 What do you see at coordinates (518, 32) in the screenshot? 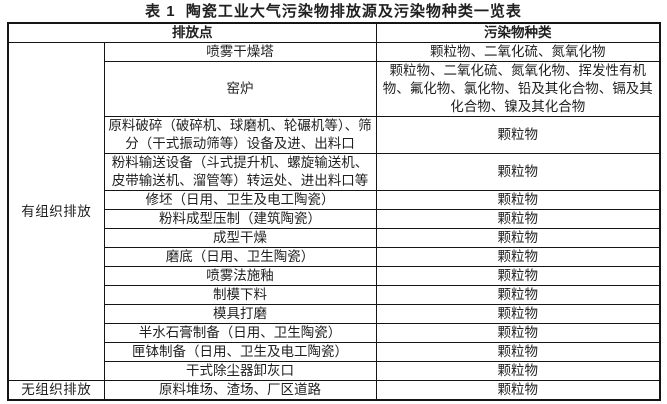
I see `header-pollutant-type: 污染物种类` at bounding box center [518, 32].